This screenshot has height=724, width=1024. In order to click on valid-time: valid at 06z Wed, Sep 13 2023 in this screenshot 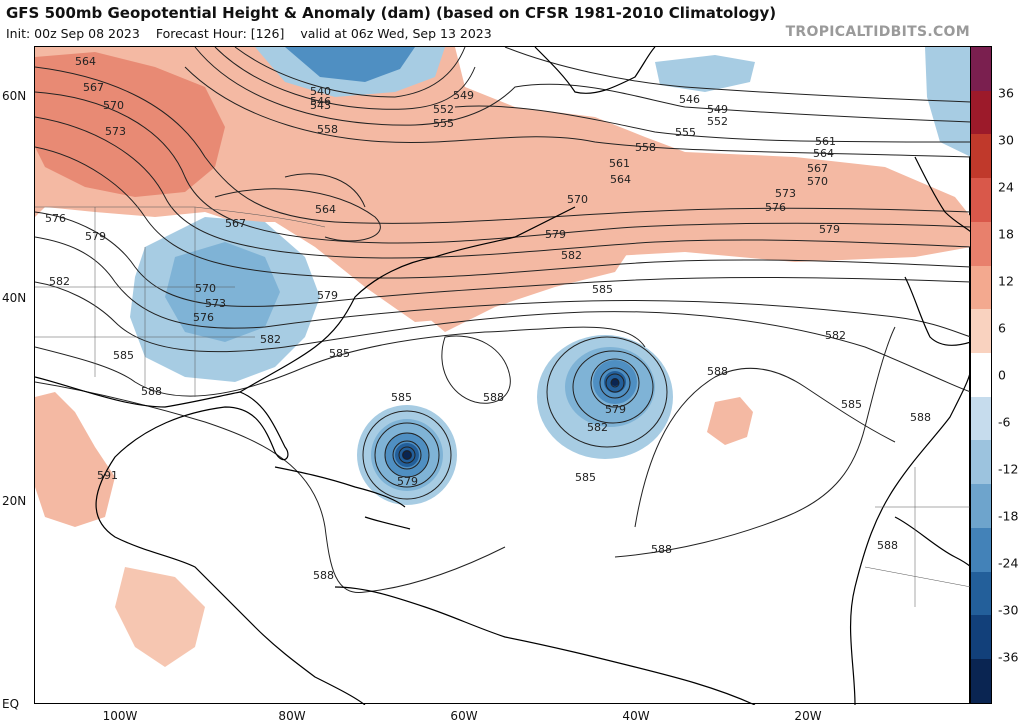, I will do `click(396, 33)`.